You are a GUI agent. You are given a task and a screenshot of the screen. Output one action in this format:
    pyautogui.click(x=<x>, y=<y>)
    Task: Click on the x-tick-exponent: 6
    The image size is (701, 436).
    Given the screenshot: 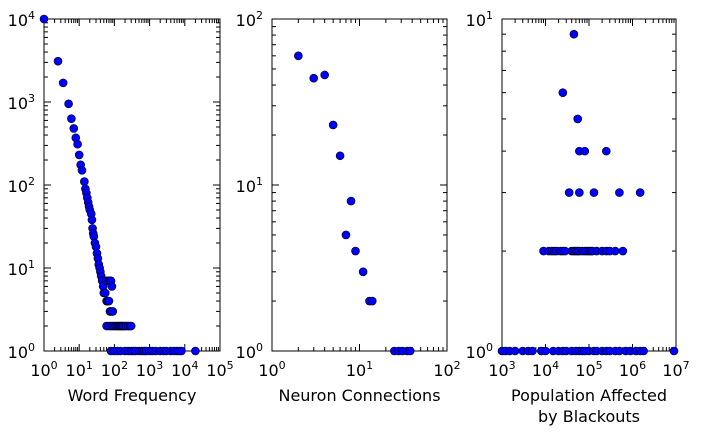 What is the action you would take?
    pyautogui.click(x=642, y=365)
    